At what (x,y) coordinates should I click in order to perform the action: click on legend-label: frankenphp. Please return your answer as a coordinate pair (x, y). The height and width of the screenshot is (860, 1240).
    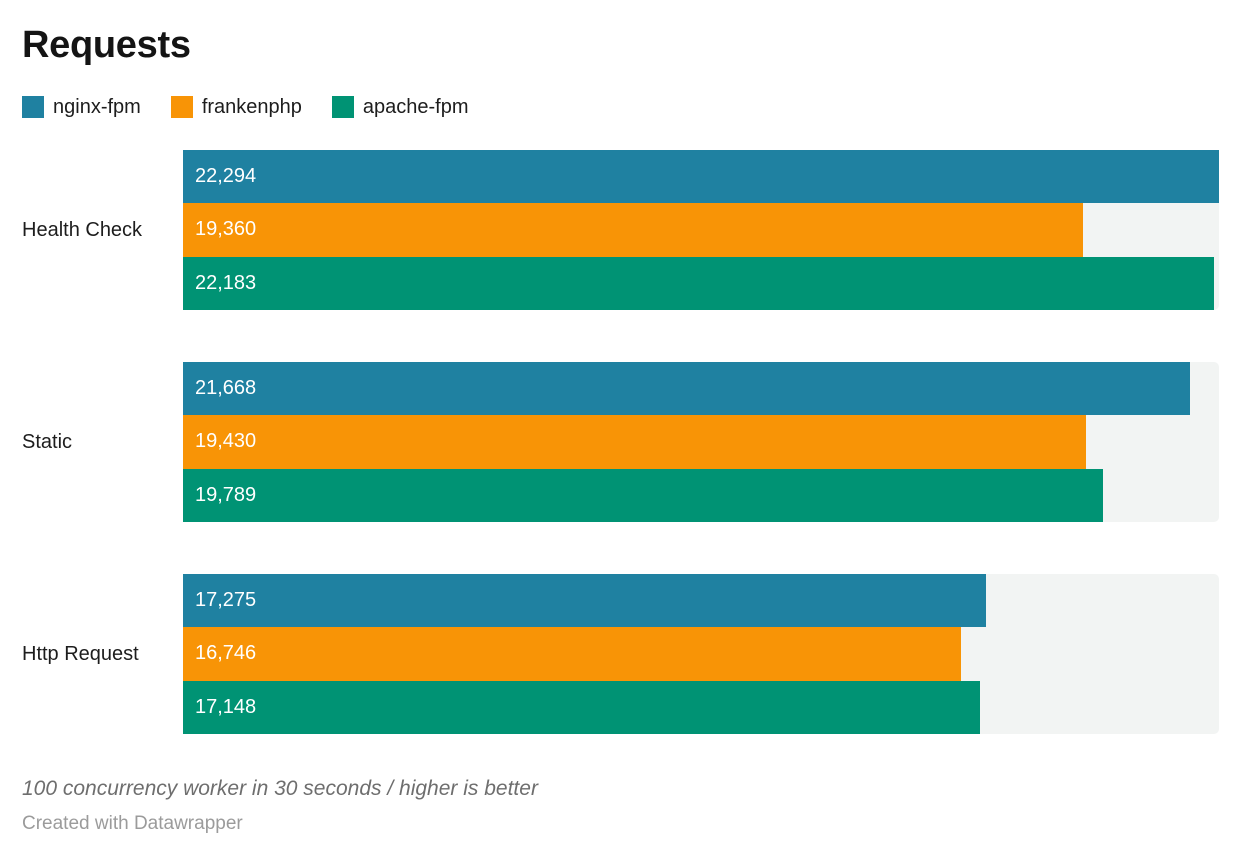
    Looking at the image, I should click on (251, 107).